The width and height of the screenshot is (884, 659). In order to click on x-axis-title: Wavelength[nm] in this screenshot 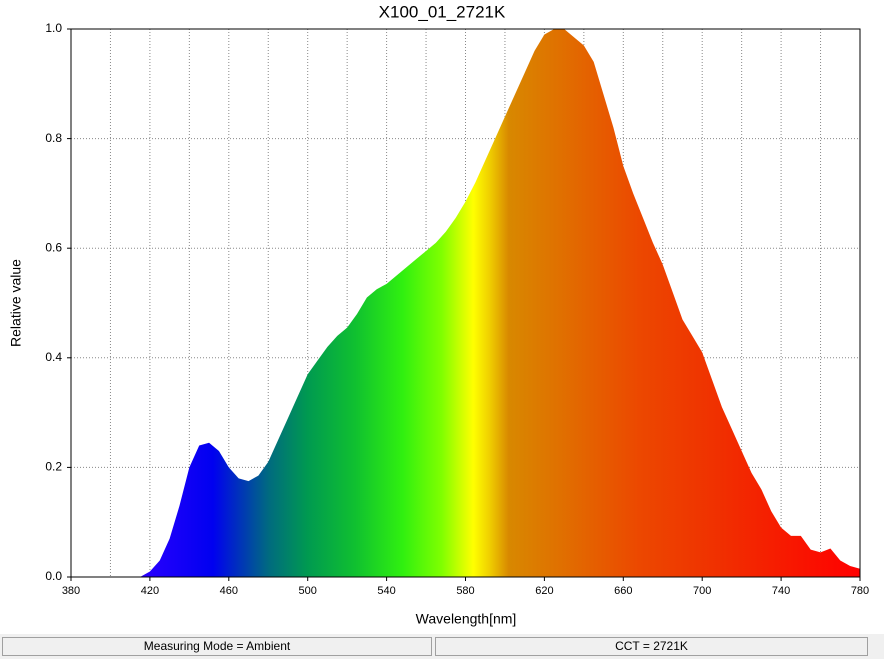, I will do `click(466, 619)`.